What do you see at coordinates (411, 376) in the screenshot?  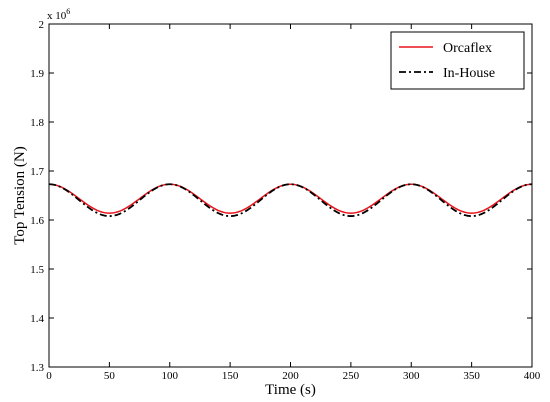 I see `x-tick-label: 300` at bounding box center [411, 376].